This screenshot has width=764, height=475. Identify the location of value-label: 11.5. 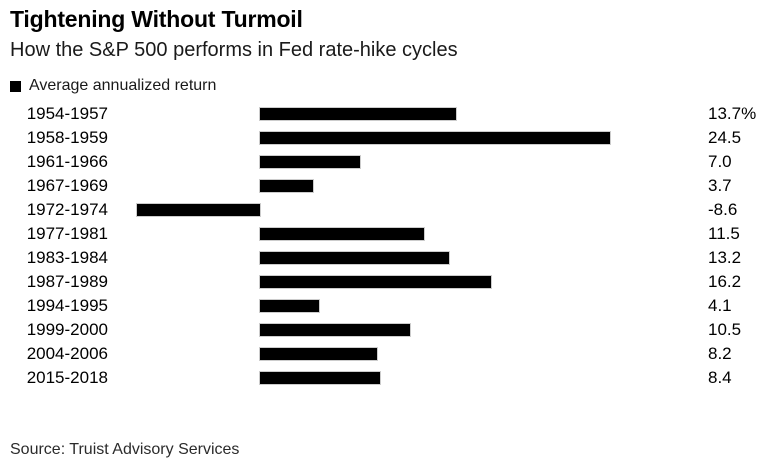
(724, 233).